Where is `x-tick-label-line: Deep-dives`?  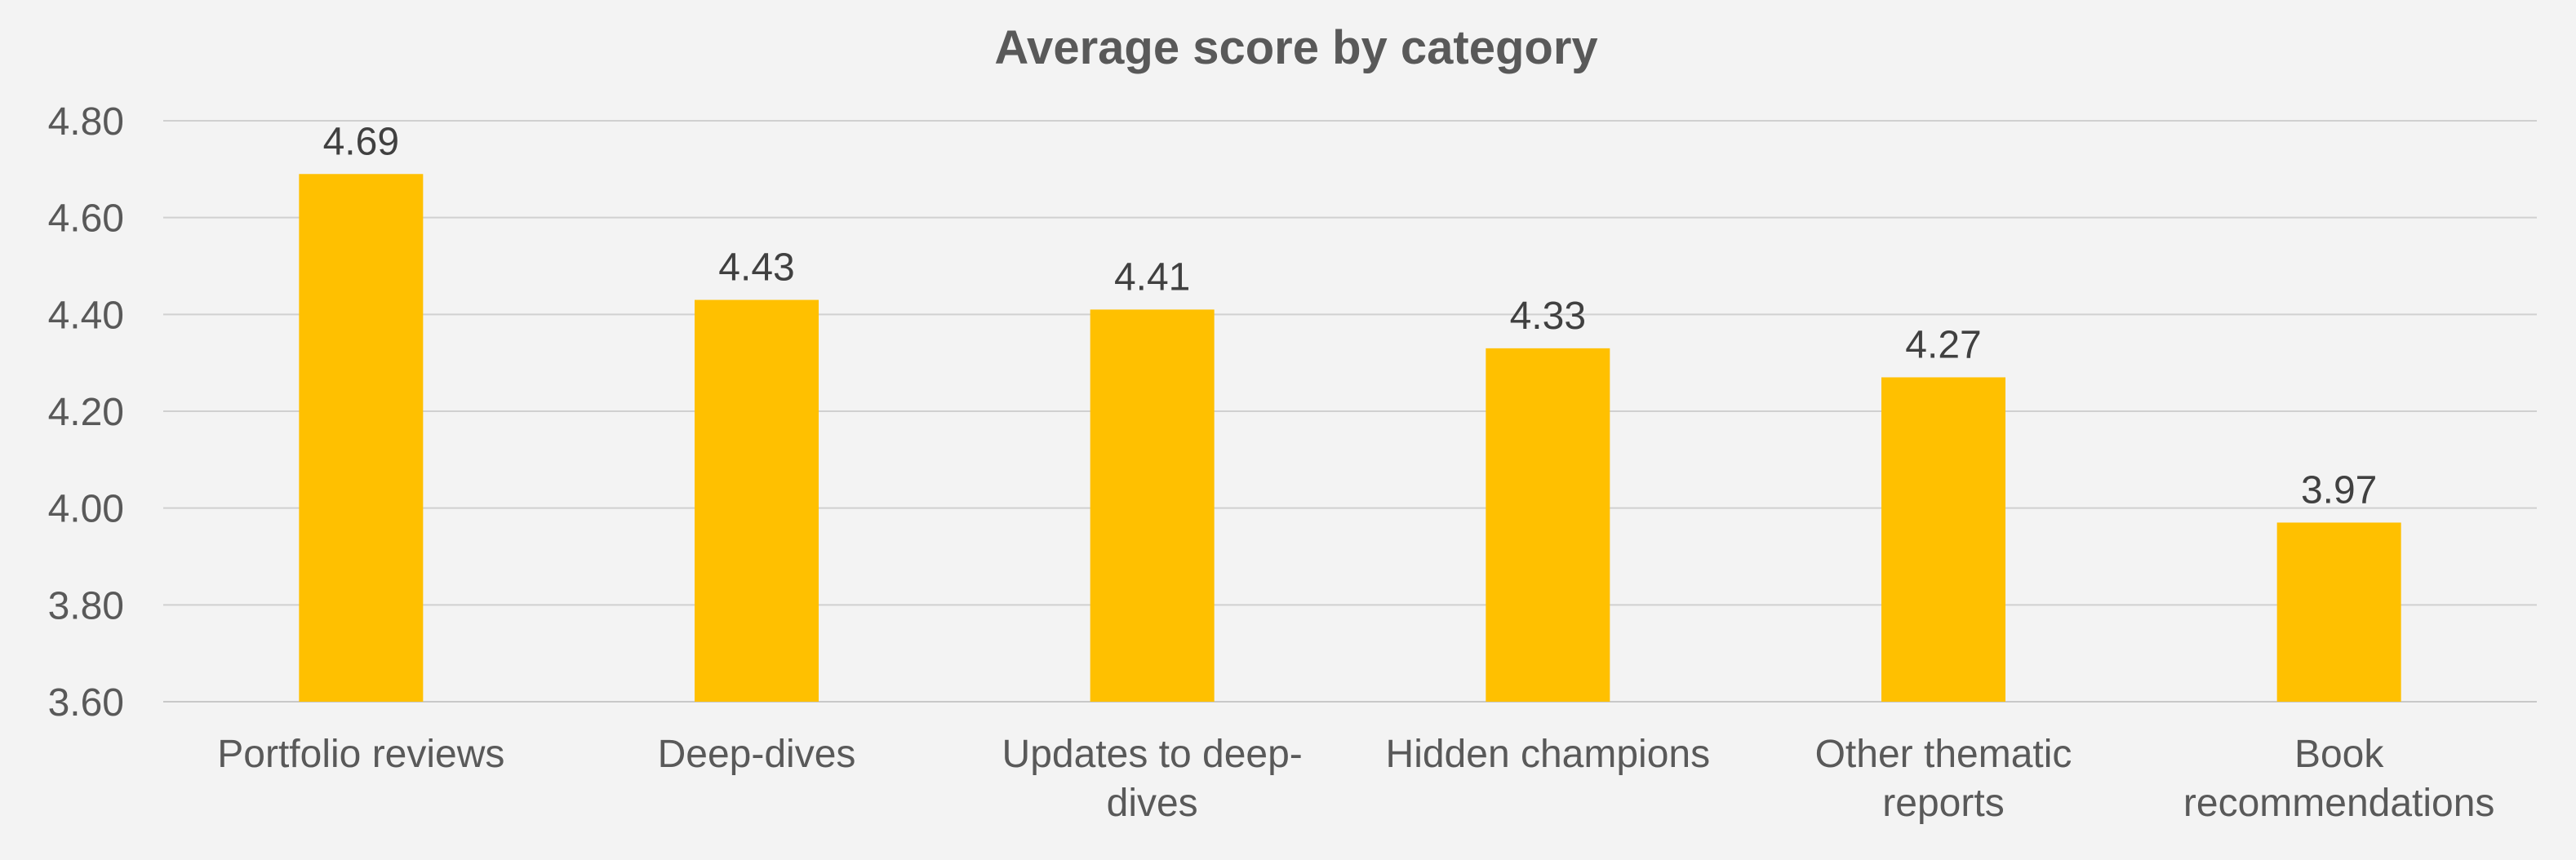 x-tick-label-line: Deep-dives is located at coordinates (757, 754).